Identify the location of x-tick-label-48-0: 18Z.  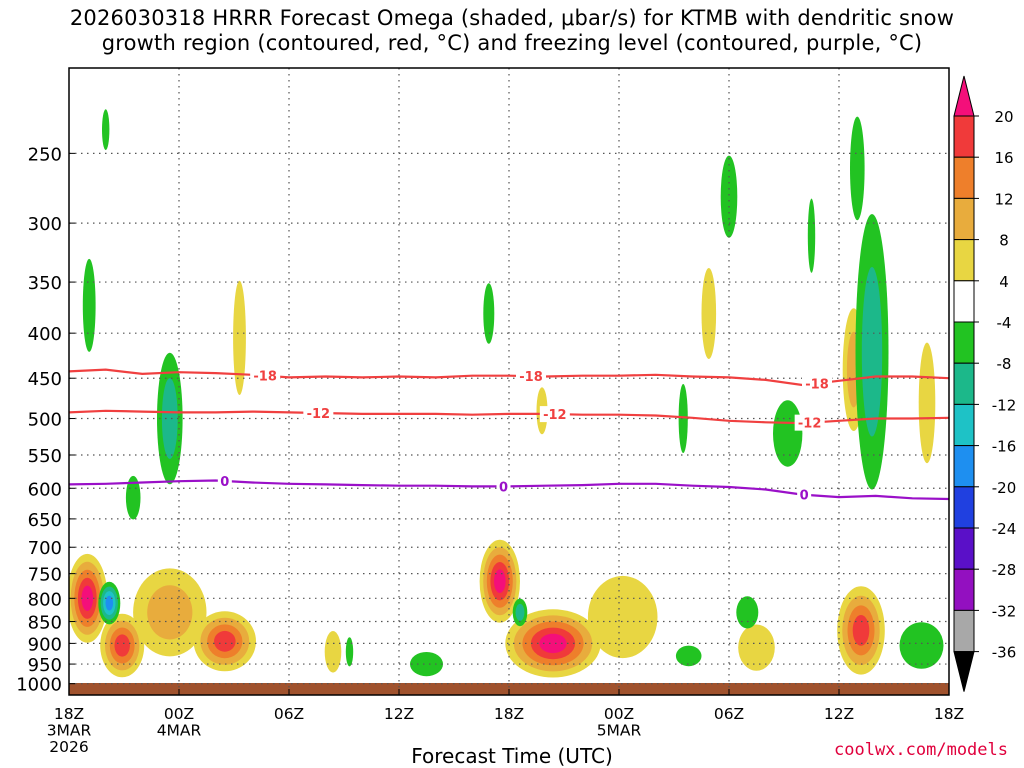
(949, 714).